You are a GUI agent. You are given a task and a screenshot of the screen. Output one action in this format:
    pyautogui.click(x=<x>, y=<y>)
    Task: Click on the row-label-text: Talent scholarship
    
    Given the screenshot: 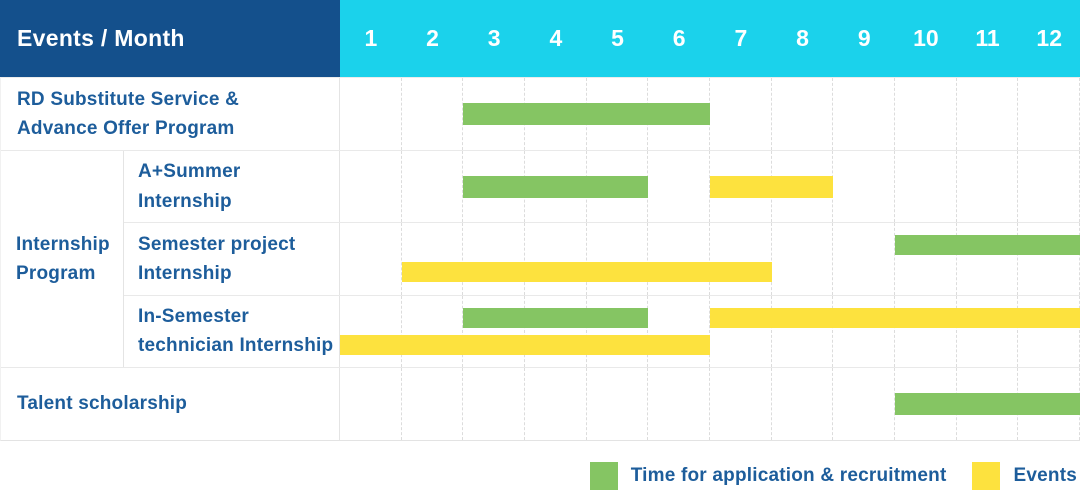 What is the action you would take?
    pyautogui.click(x=102, y=404)
    